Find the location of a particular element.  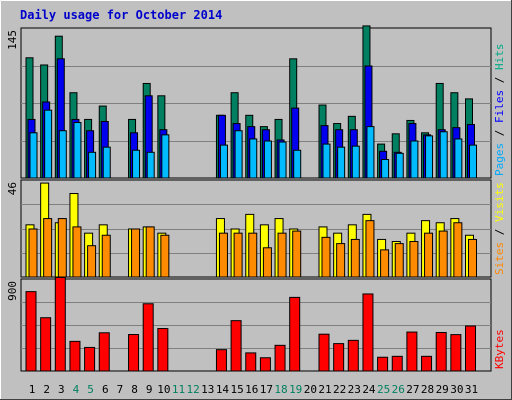

x-tick-label-day-23: 23 is located at coordinates (354, 389).